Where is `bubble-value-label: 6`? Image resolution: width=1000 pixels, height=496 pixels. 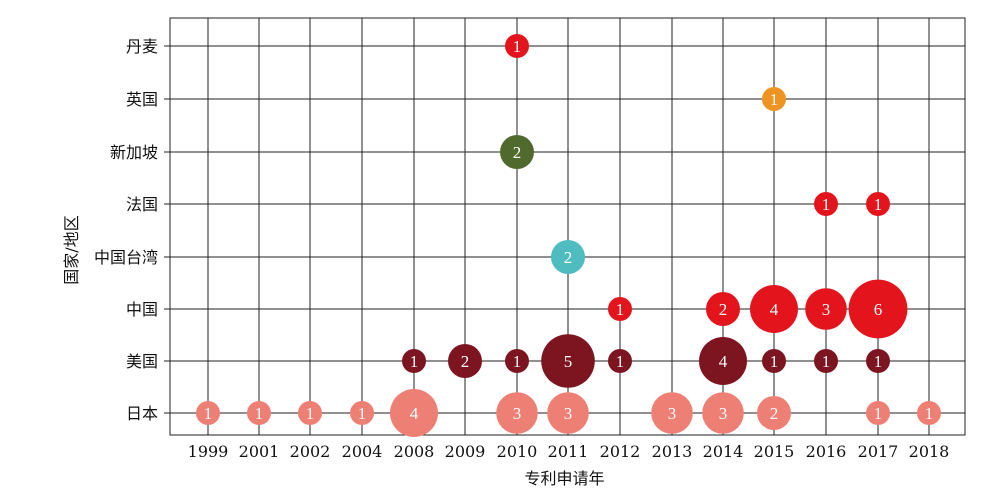 bubble-value-label: 6 is located at coordinates (878, 309).